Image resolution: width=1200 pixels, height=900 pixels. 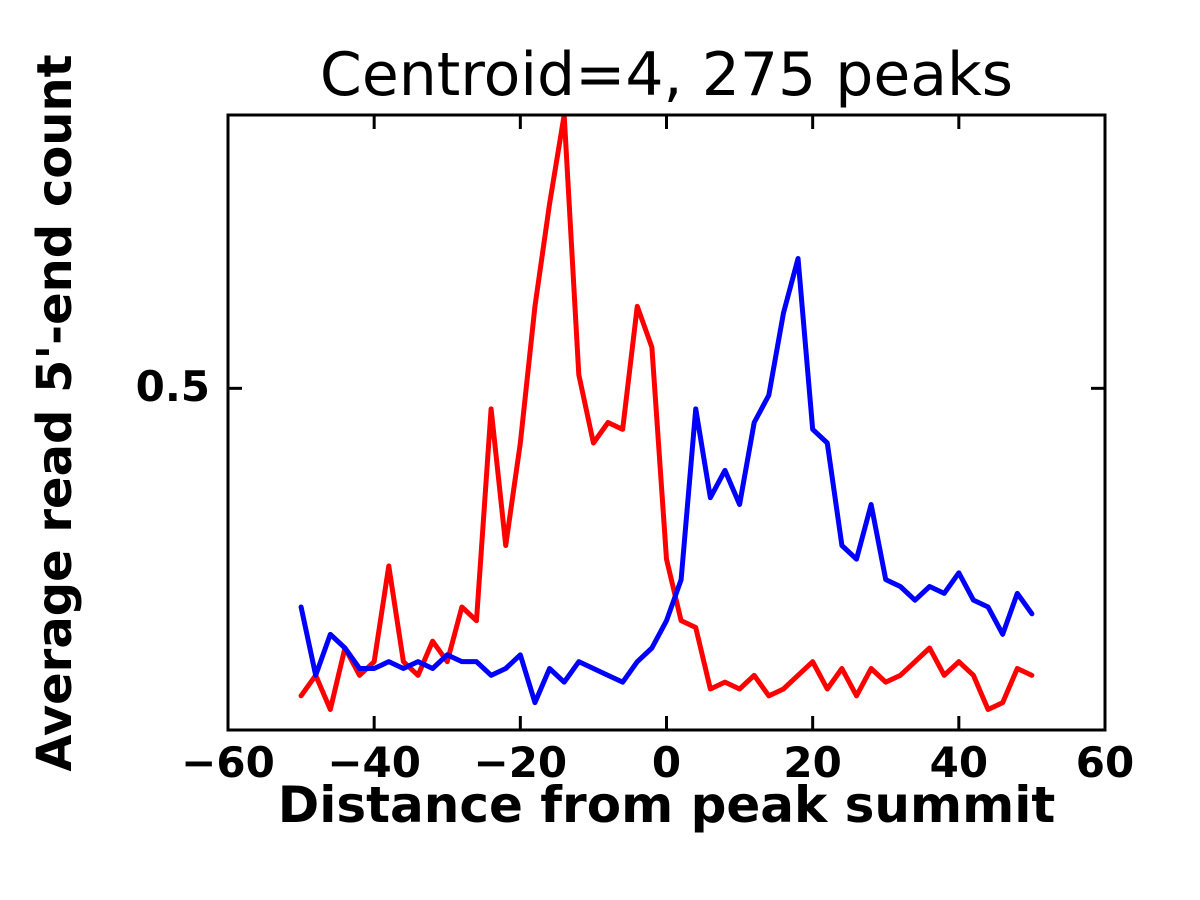 What do you see at coordinates (666, 805) in the screenshot?
I see `x-axis-label: Distance from peak summit` at bounding box center [666, 805].